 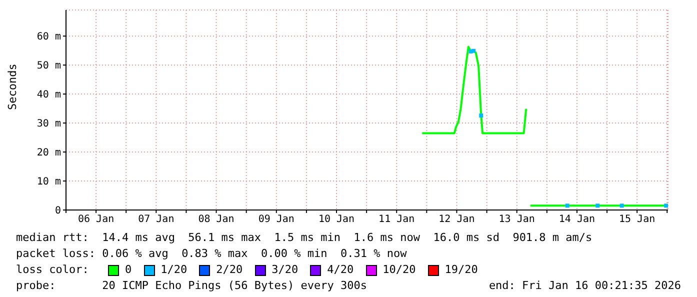 I want to click on x-tick-label: 13 Jan, so click(x=516, y=220).